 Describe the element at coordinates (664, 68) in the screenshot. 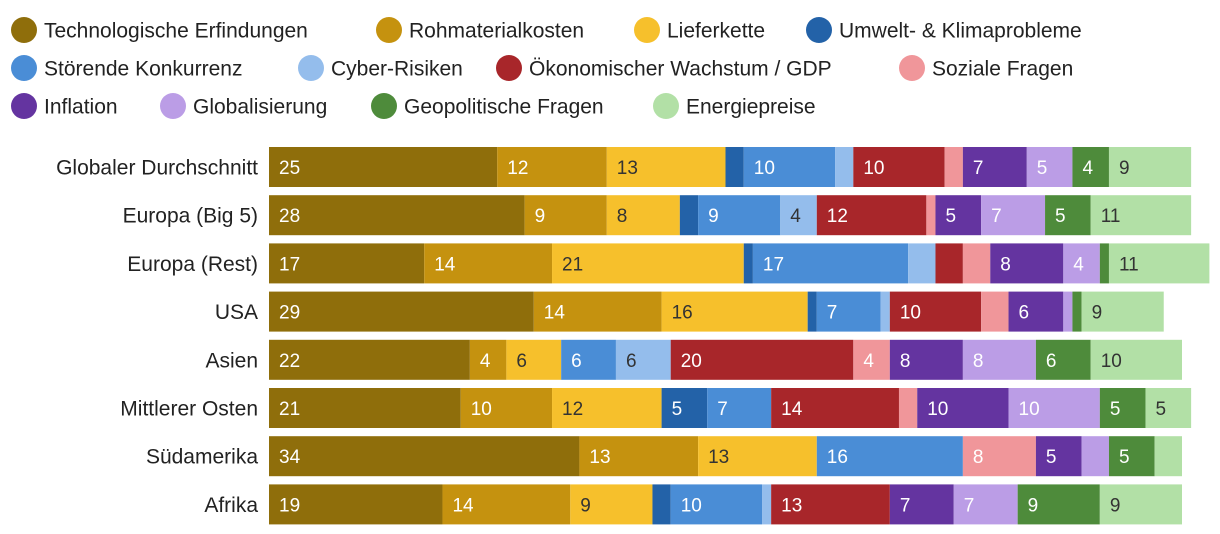

I see `legend-item-oekonomischer-wachstum-gdp: Ökonomischer Wachstum / GDP` at that location.